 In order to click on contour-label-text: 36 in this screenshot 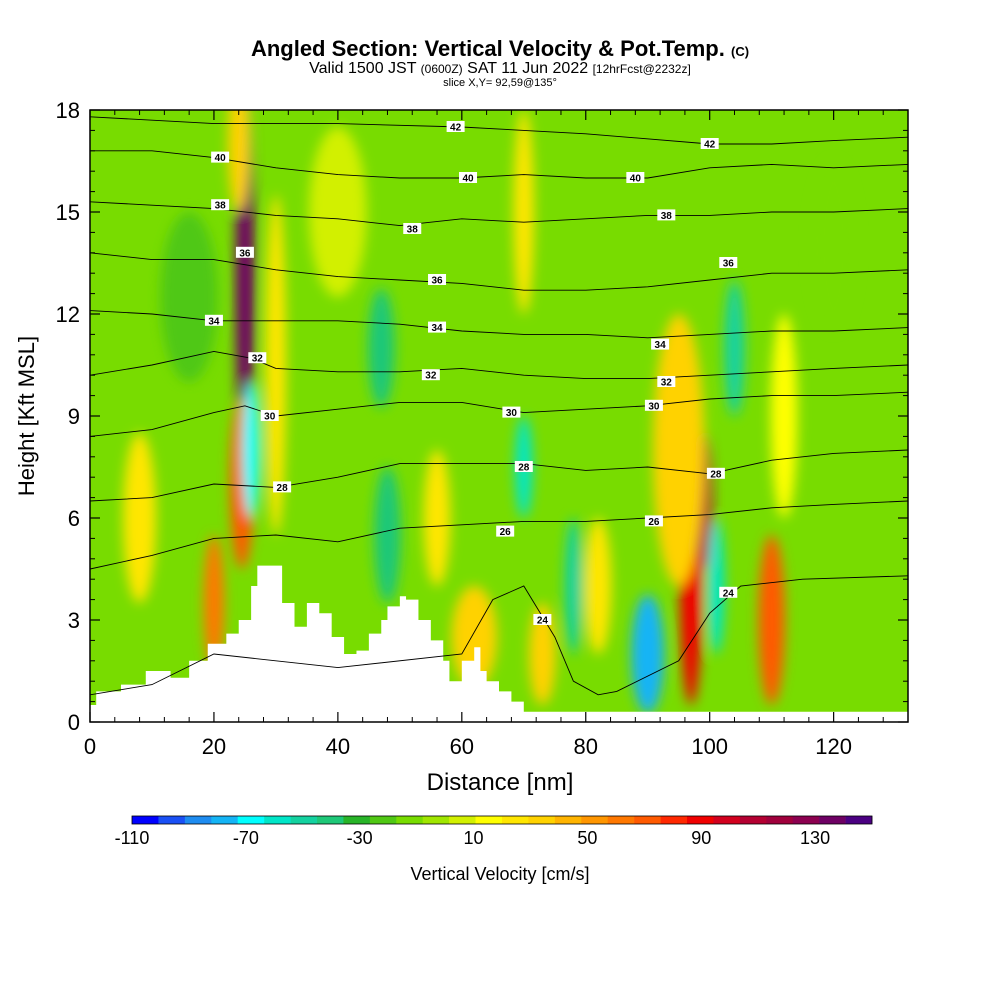, I will do `click(729, 264)`.